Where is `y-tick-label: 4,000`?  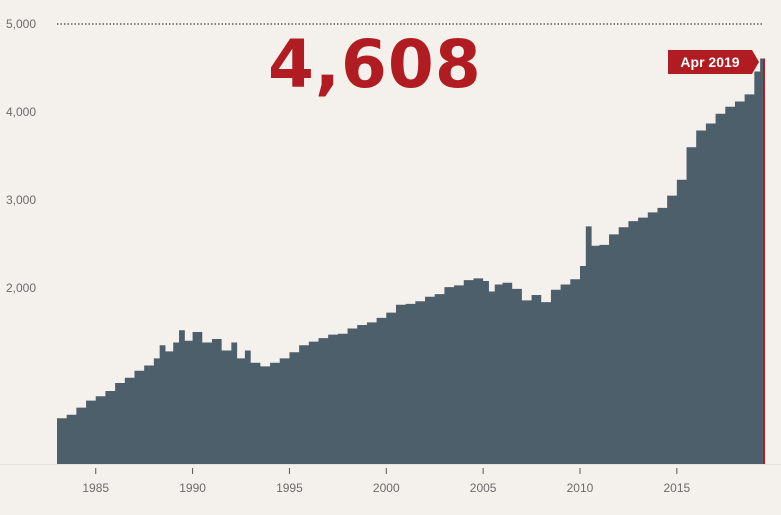
y-tick-label: 4,000 is located at coordinates (21, 112).